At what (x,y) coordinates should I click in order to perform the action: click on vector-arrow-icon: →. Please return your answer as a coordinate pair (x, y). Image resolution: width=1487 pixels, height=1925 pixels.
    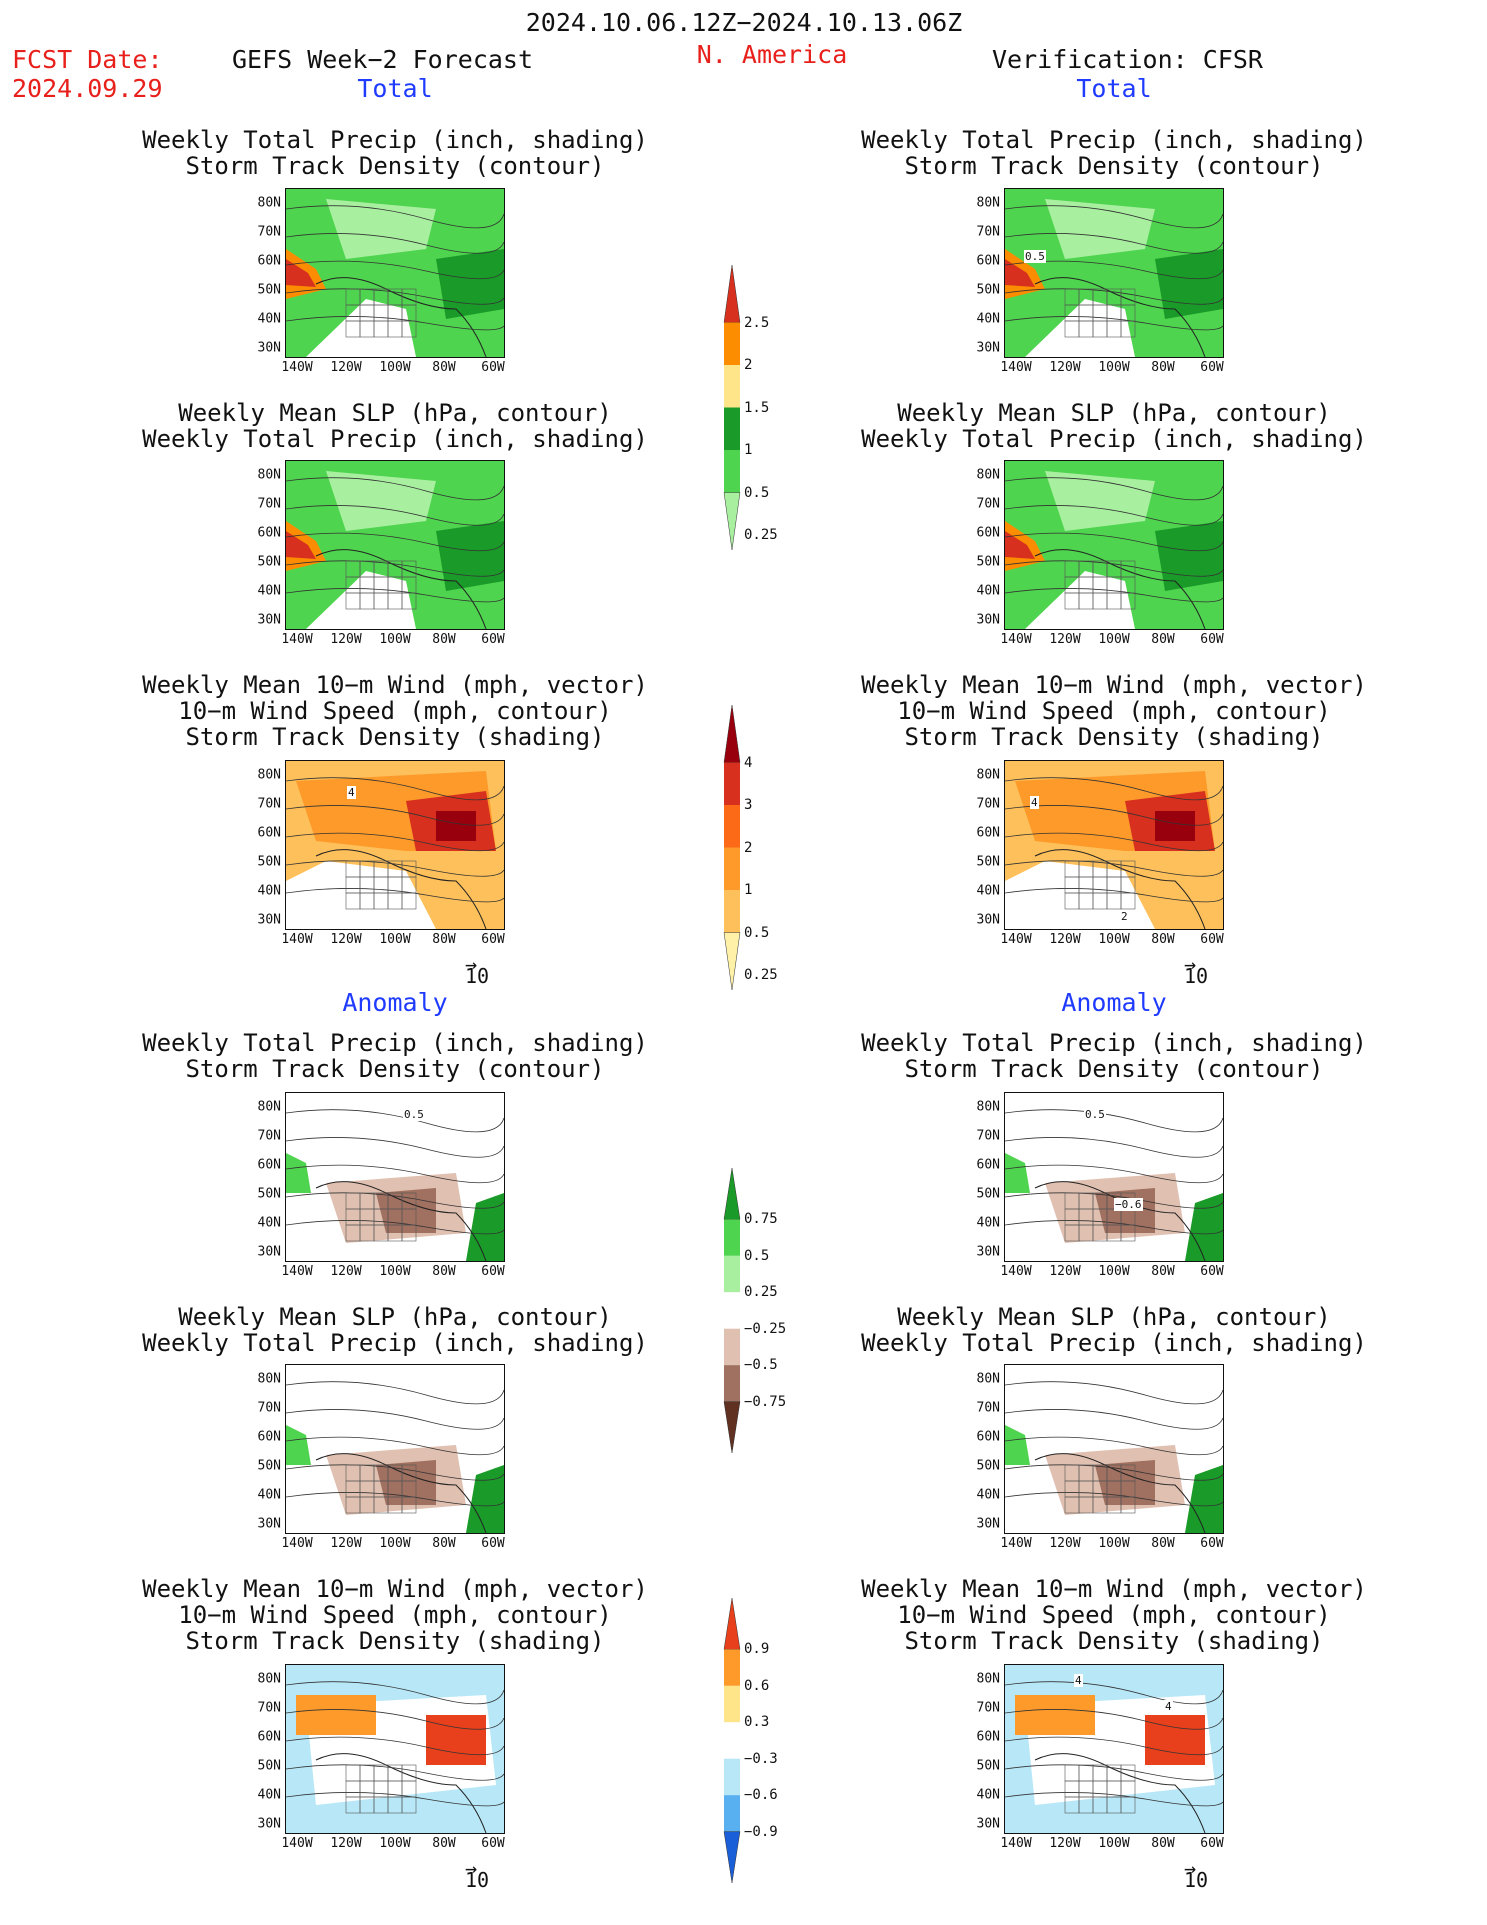
    Looking at the image, I should click on (1190, 964).